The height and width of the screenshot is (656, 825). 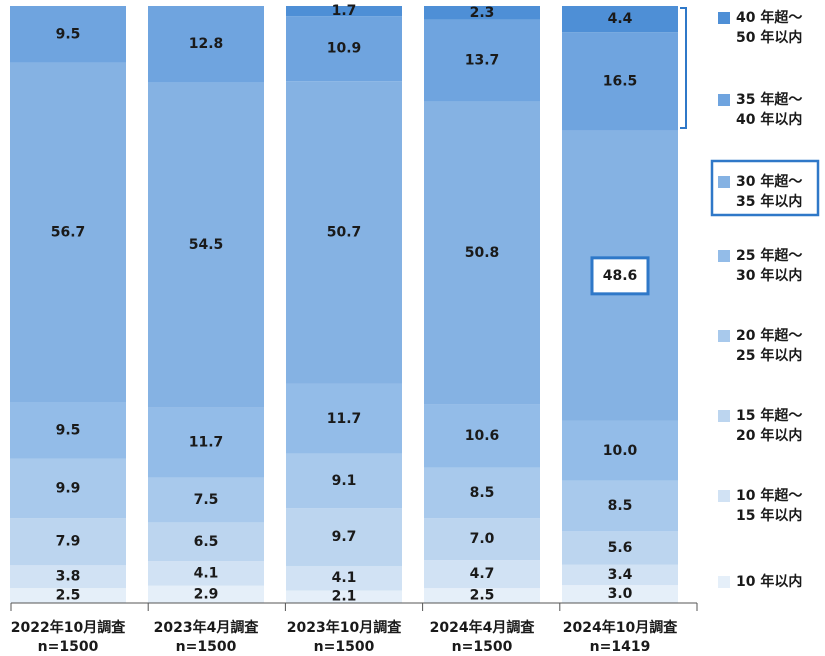 I want to click on category-label: 2024年4月調査, so click(x=483, y=627).